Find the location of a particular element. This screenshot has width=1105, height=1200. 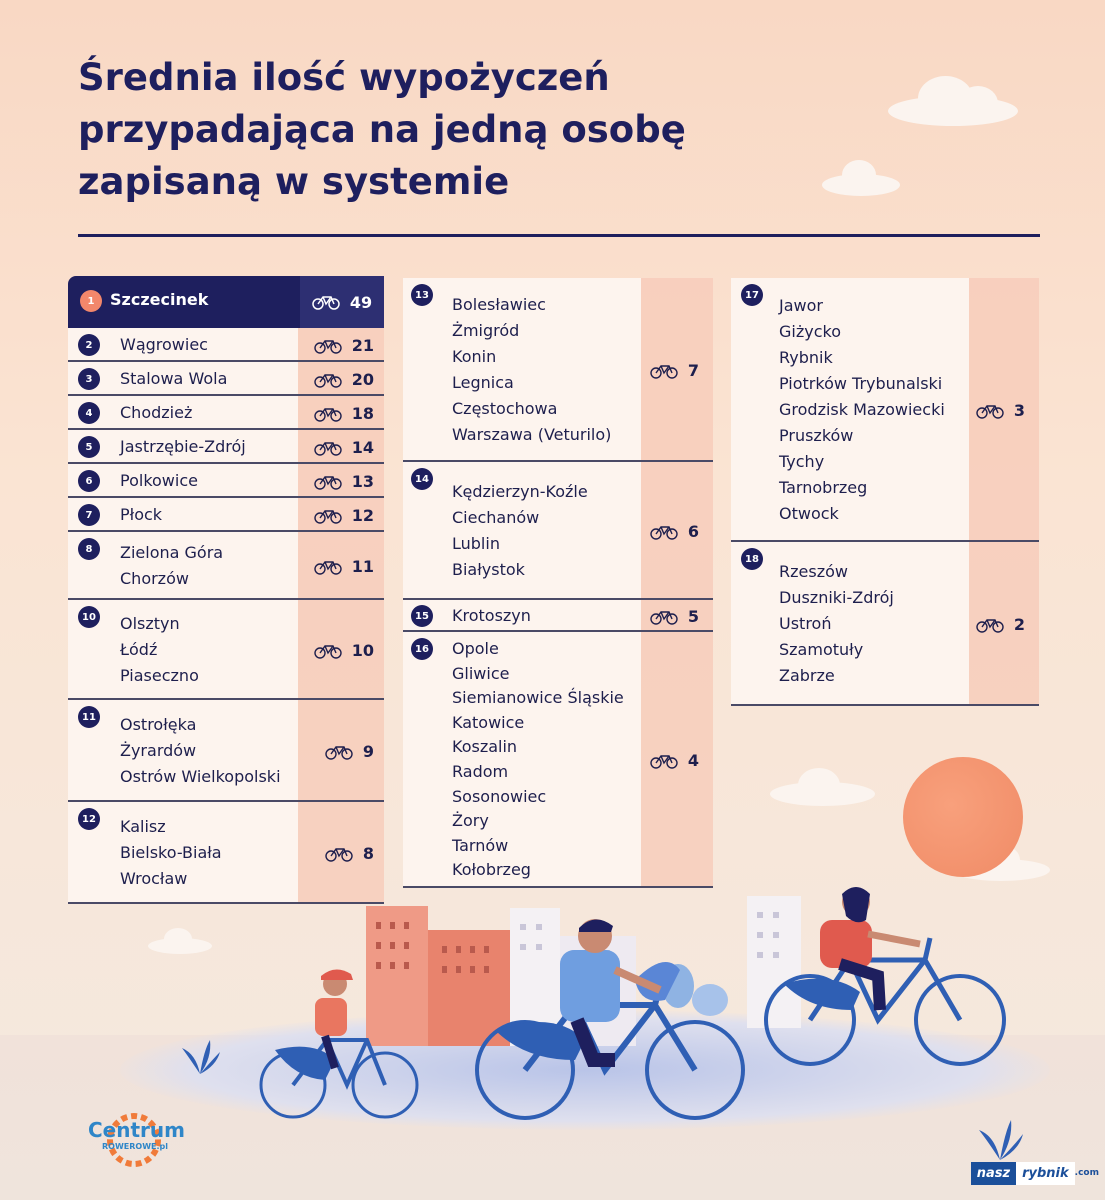

ranking-group: 8 Zielona Góra Chorzów 11 is located at coordinates (226, 566).